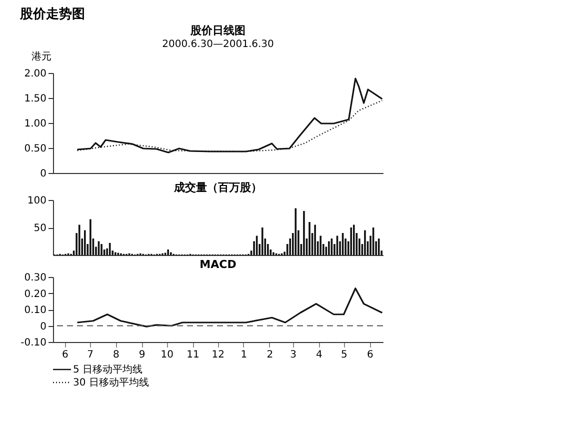  I want to click on x-tick-label: 1, so click(244, 355).